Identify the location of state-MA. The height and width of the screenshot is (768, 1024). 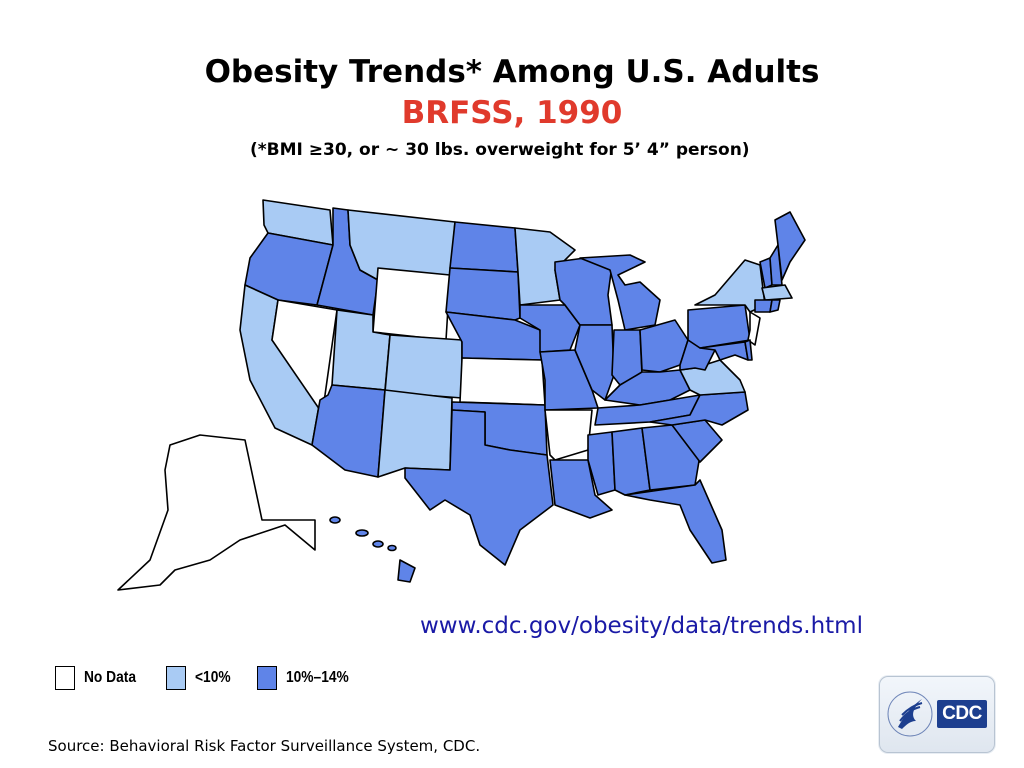
(777, 292).